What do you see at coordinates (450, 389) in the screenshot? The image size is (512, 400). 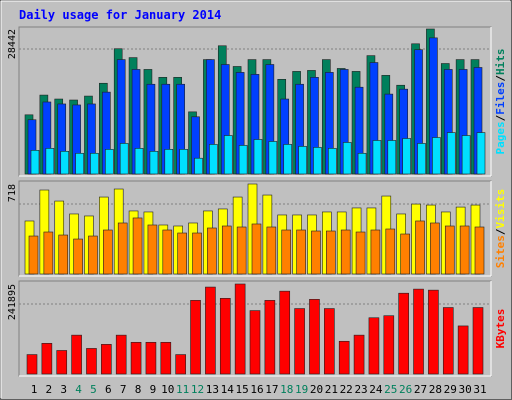 I see `x-tick-label: 29` at bounding box center [450, 389].